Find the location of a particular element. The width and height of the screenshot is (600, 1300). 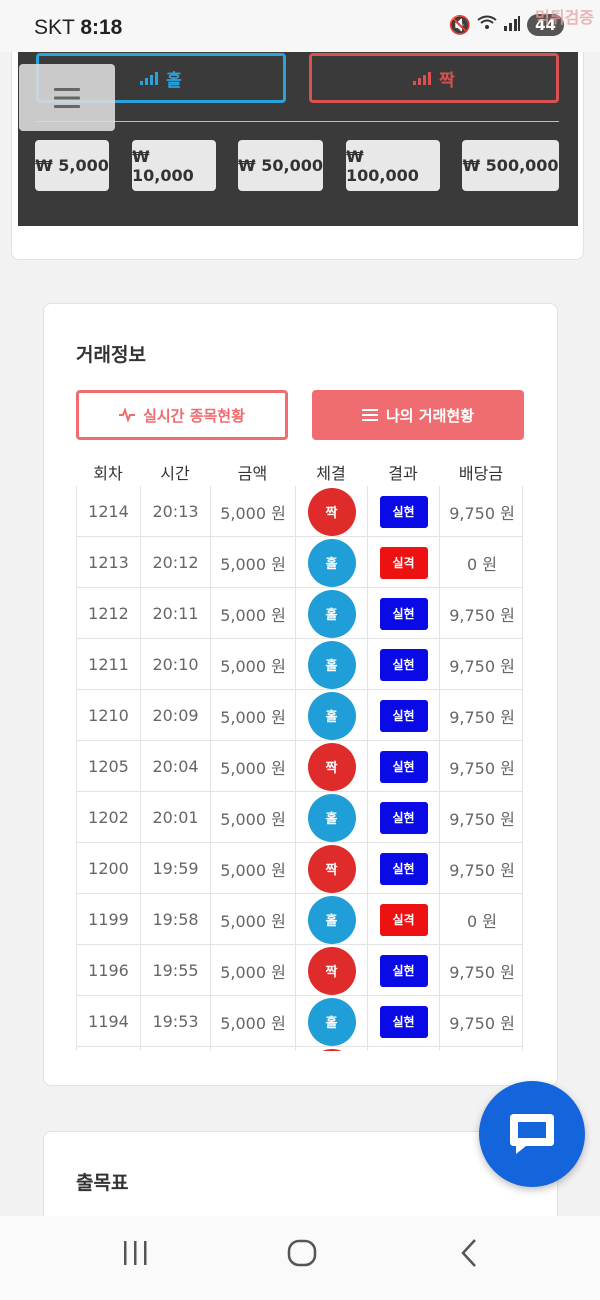

bet-even-button: 짝 is located at coordinates (434, 78).